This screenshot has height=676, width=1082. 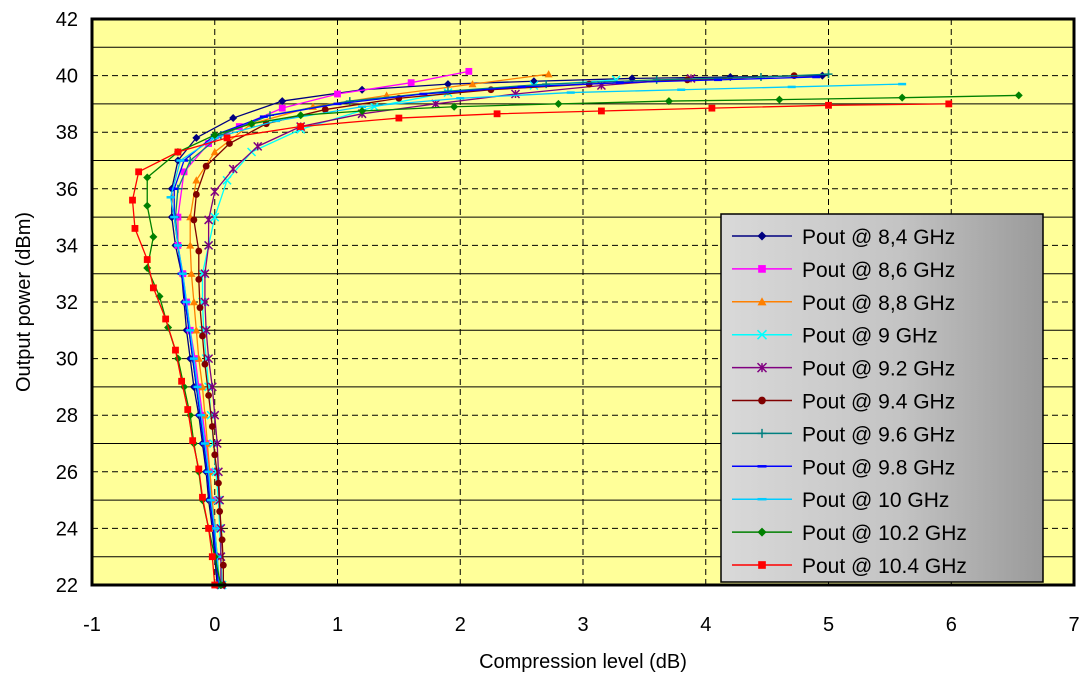 I want to click on legend-item: Pout @ 10 GHz, so click(x=840, y=500).